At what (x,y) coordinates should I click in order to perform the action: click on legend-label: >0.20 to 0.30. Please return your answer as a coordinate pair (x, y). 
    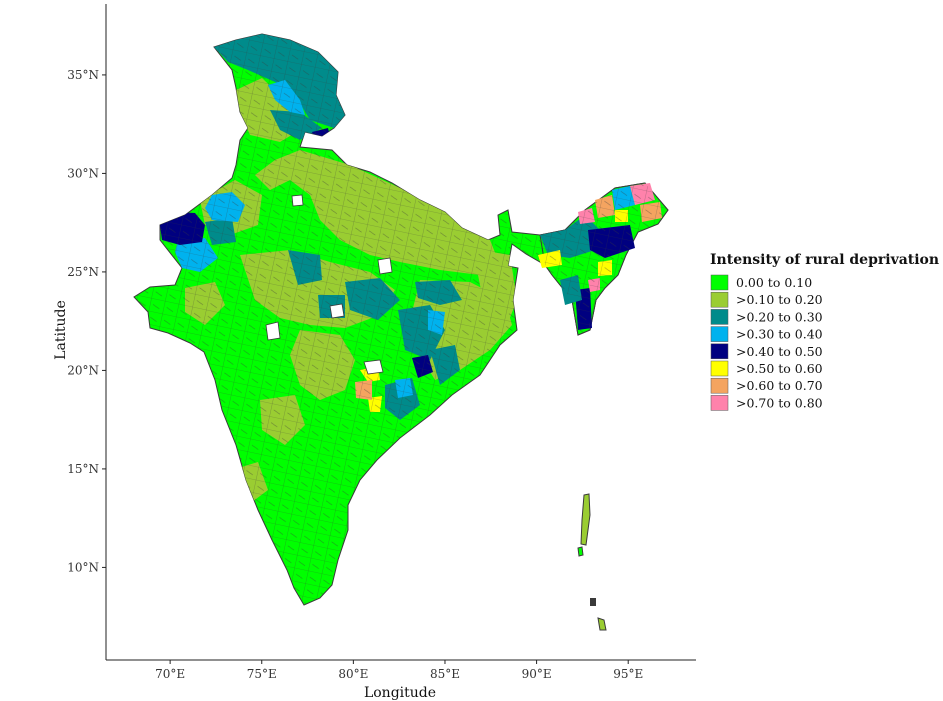
    Looking at the image, I should click on (779, 316).